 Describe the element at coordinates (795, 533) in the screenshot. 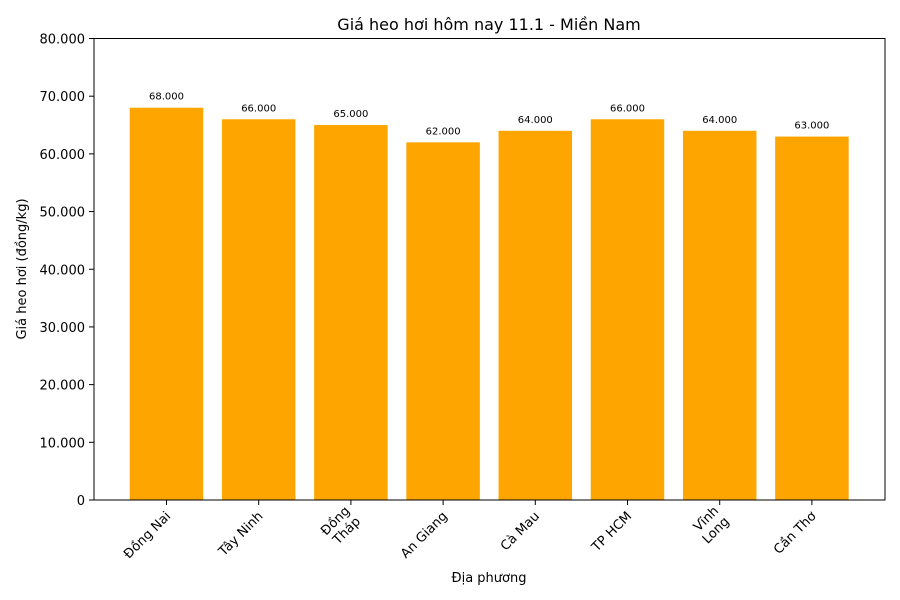

I see `x-tick-label: Cần Thơ` at that location.